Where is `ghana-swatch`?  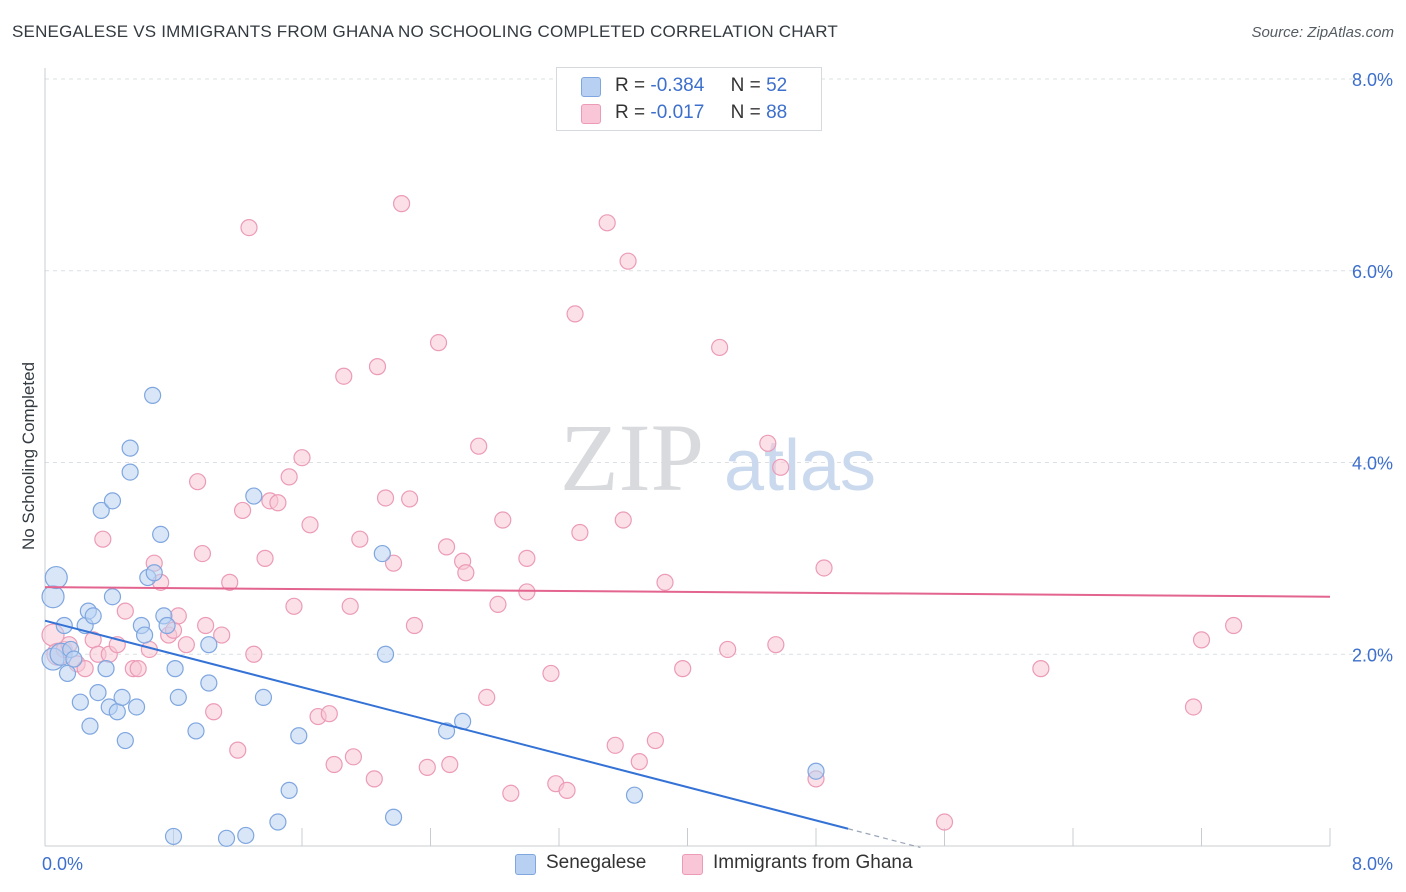
ghana-swatch is located at coordinates (591, 114).